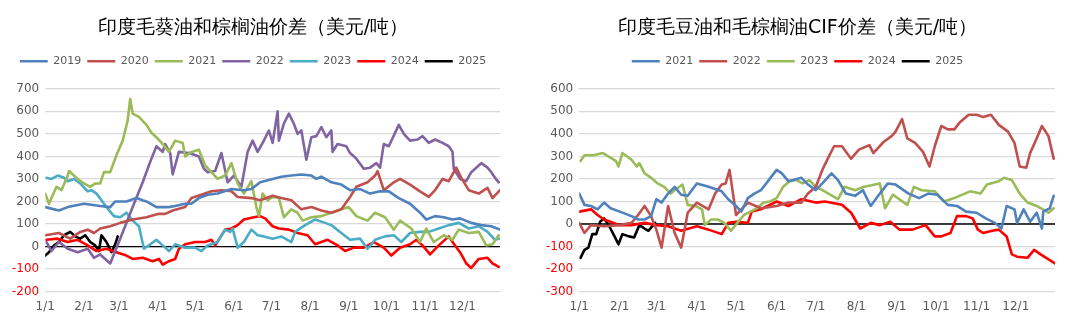 This screenshot has width=1080, height=330. What do you see at coordinates (560, 290) in the screenshot?
I see `y-tick-label: -300` at bounding box center [560, 290].